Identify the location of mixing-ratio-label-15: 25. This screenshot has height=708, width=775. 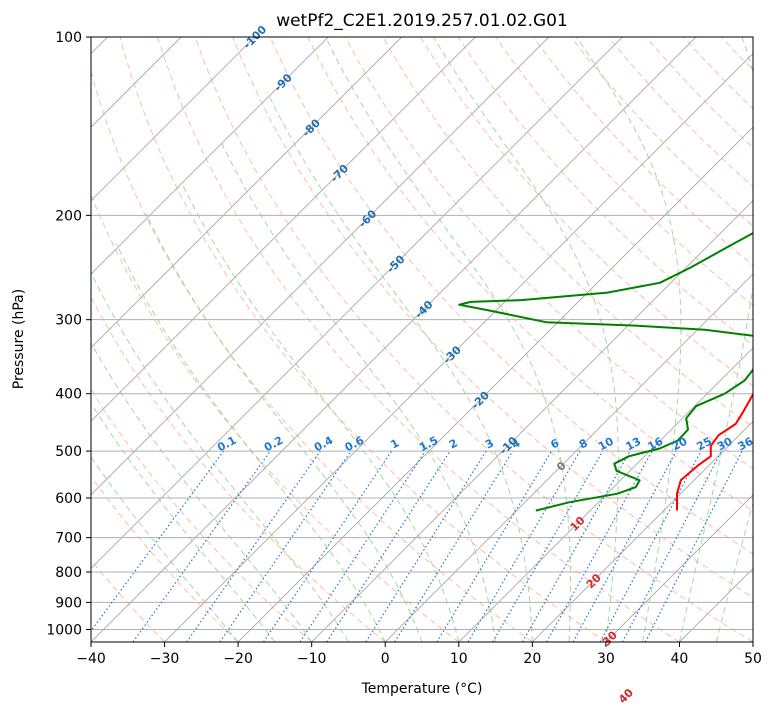
(704, 444).